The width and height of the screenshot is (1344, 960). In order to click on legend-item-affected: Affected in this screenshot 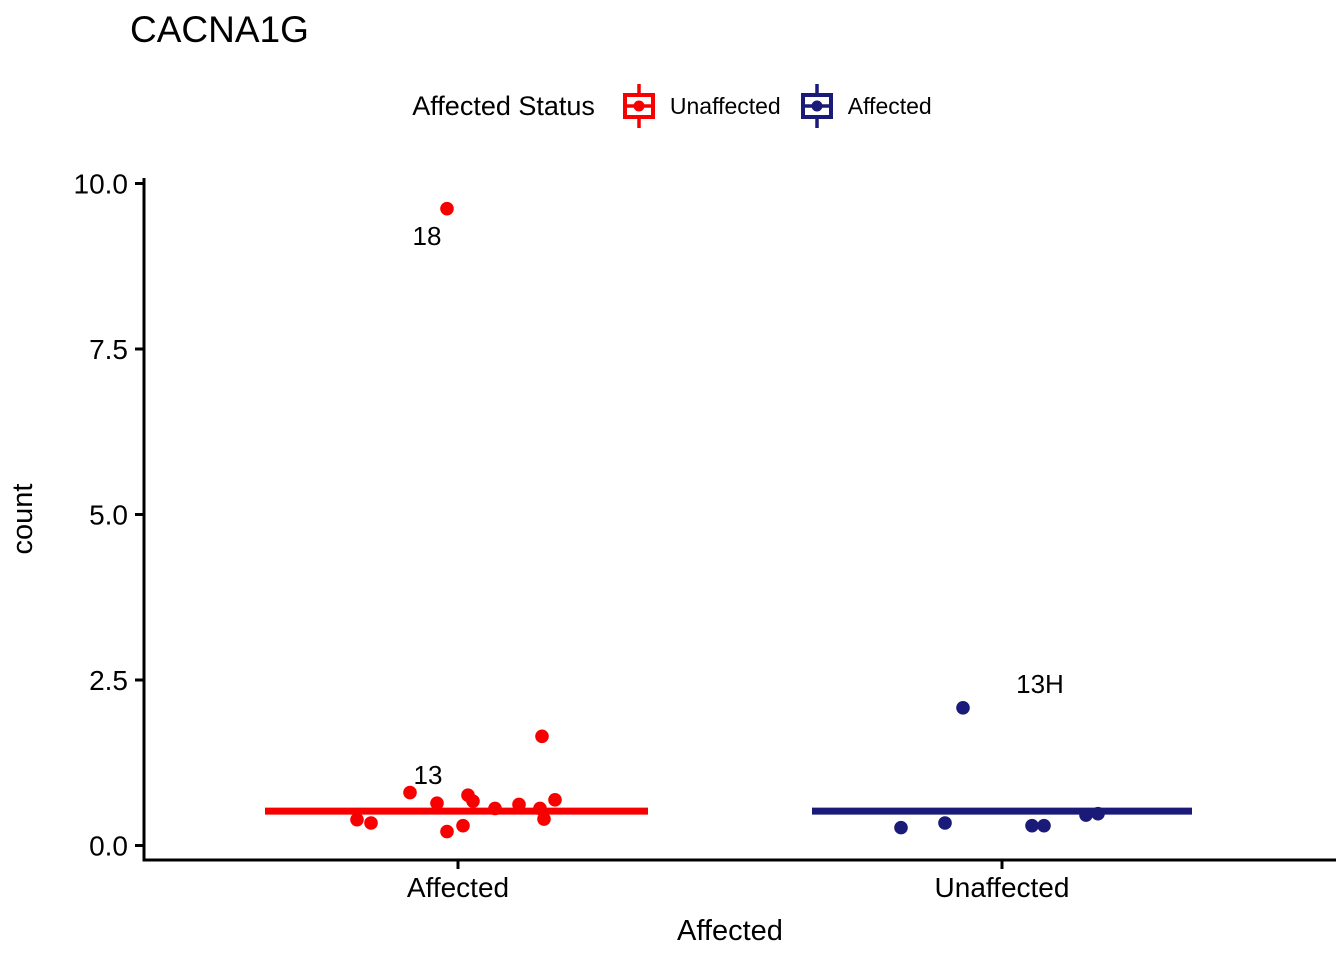, I will do `click(865, 106)`.